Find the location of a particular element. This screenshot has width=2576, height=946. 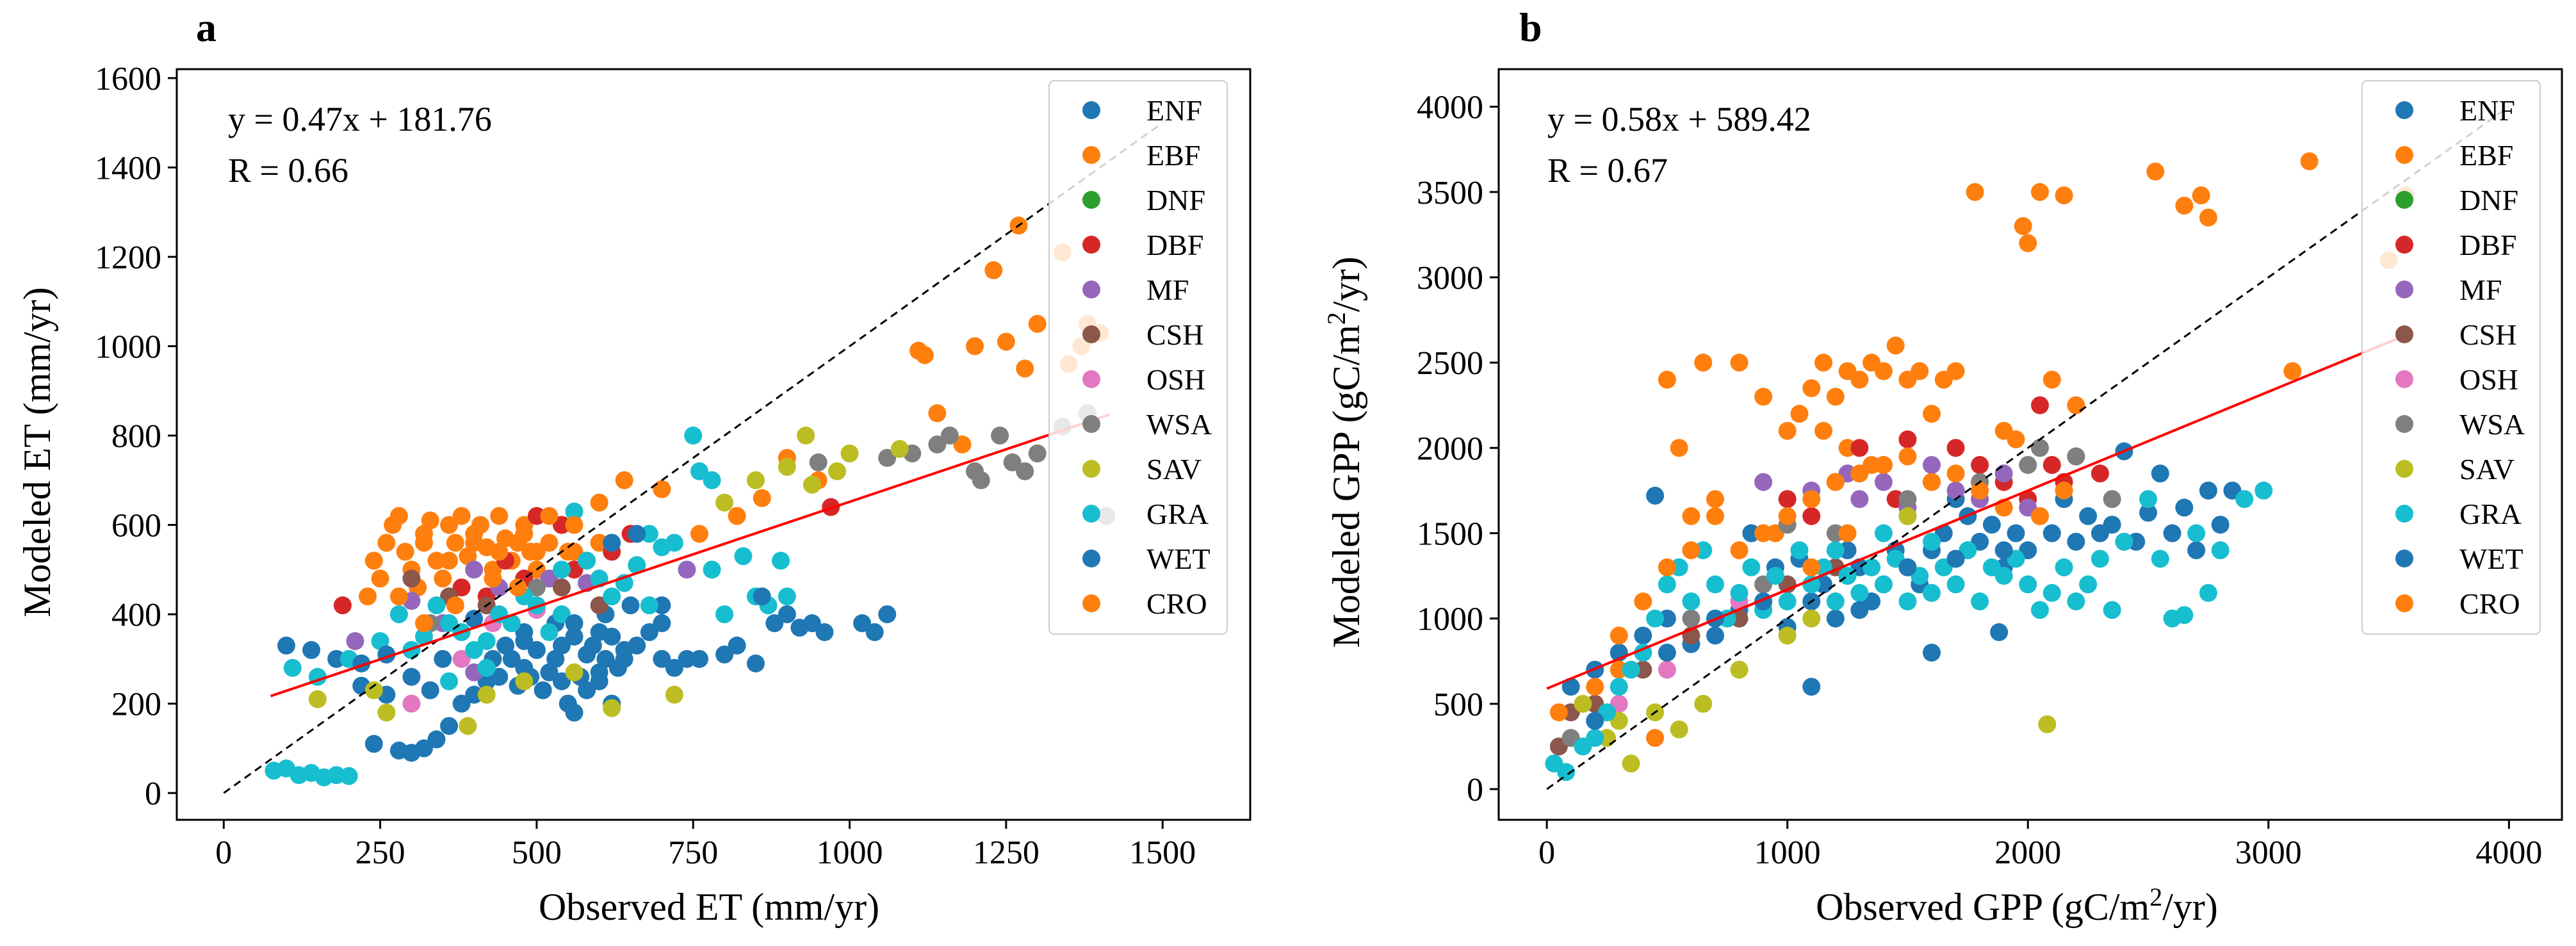

data-point-osh is located at coordinates (461, 658).